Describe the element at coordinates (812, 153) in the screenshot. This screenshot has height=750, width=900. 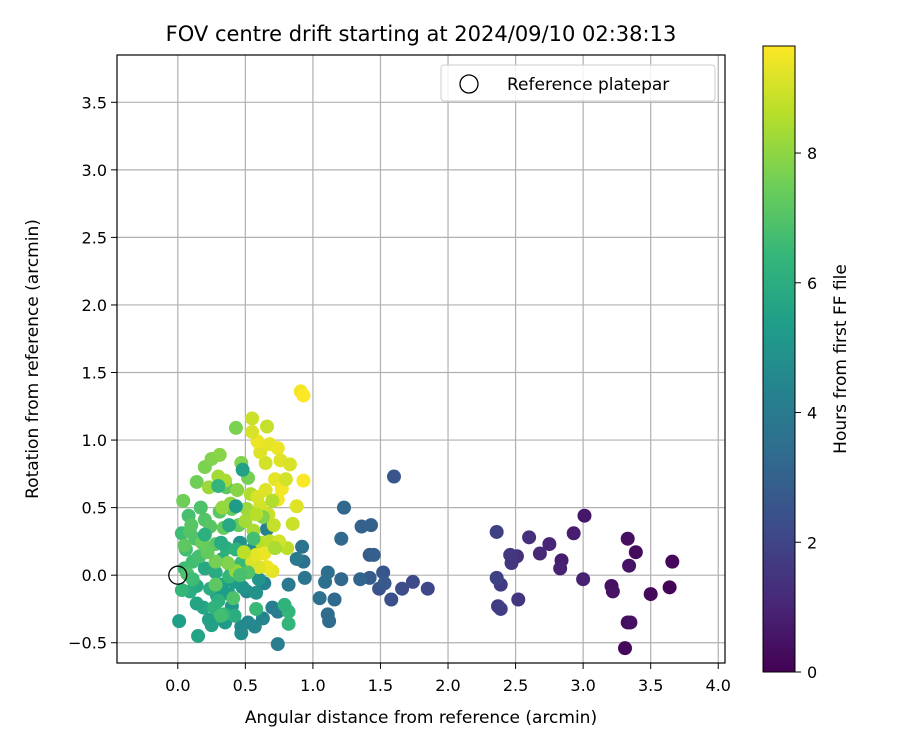
I see `colorbar-tick-label: 8` at that location.